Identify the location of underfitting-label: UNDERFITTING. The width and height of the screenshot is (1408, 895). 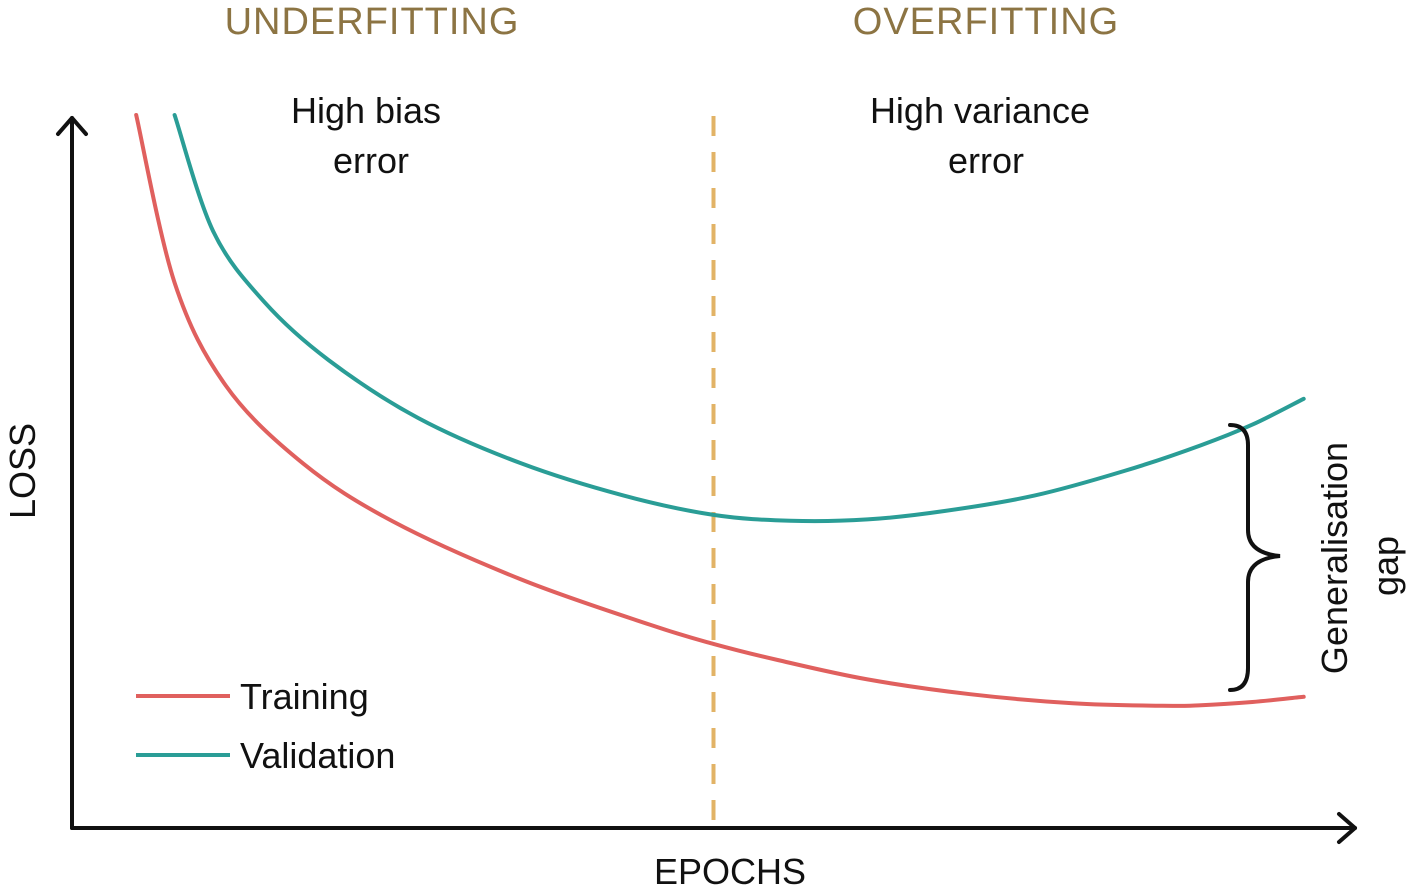
(372, 22).